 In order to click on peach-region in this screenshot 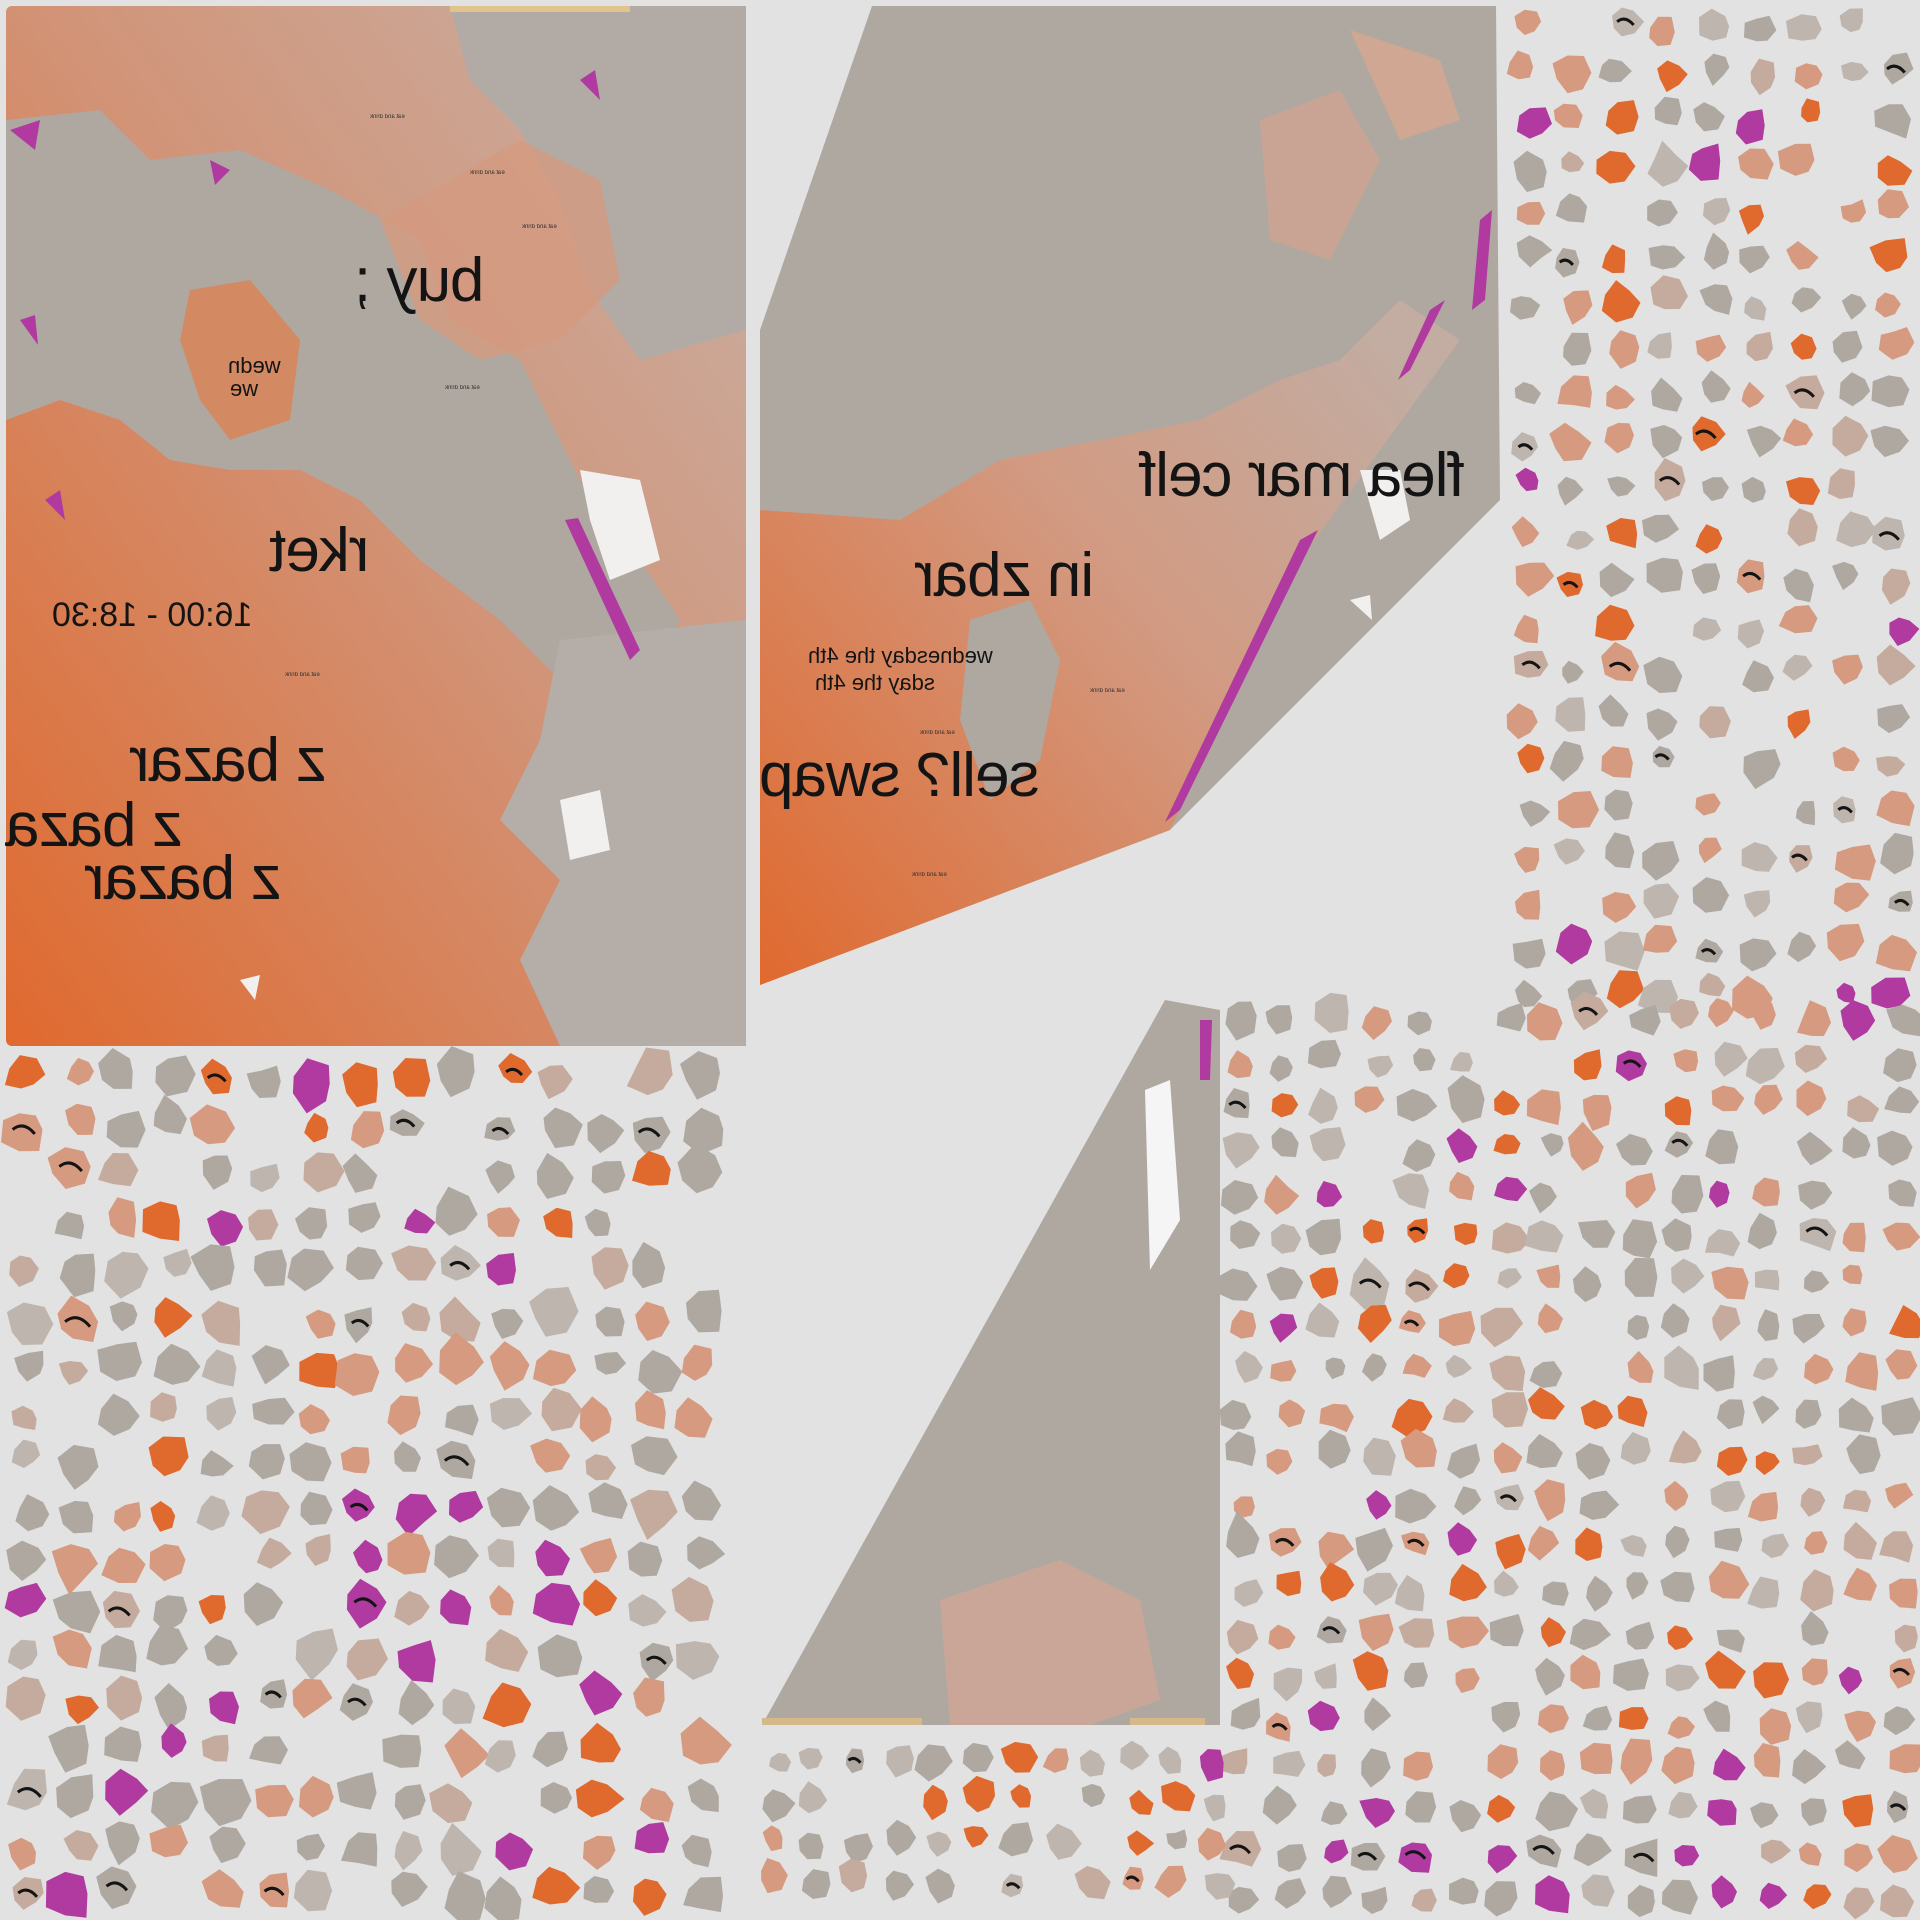, I will do `click(240, 360)`.